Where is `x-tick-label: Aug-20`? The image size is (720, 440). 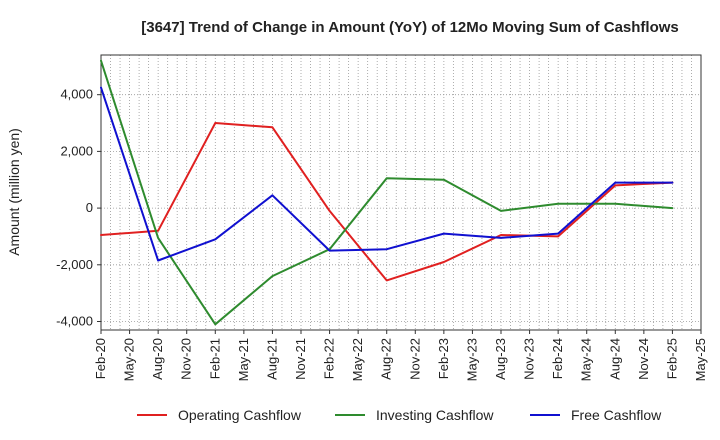 x-tick-label: Aug-20 is located at coordinates (157, 359).